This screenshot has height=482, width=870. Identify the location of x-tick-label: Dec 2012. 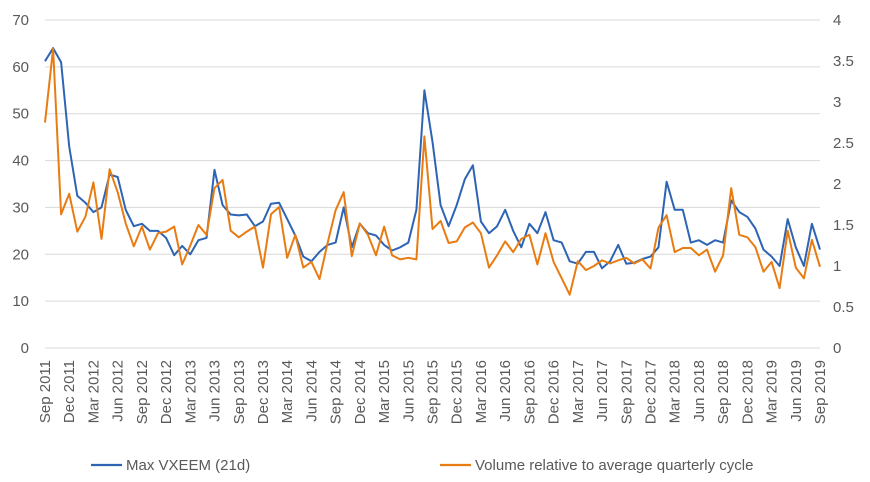
(166, 392).